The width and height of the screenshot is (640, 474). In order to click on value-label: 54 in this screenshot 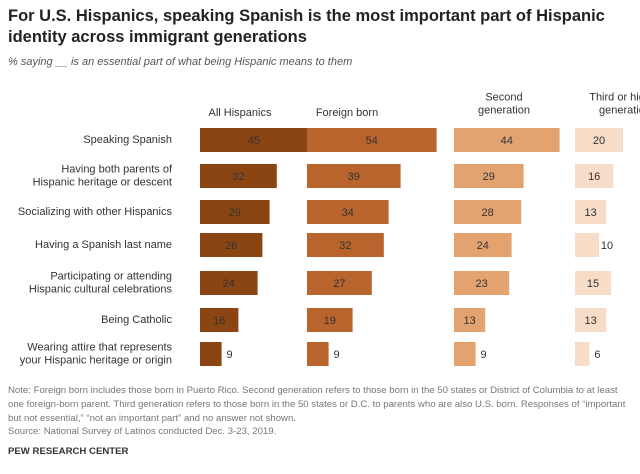, I will do `click(372, 141)`.